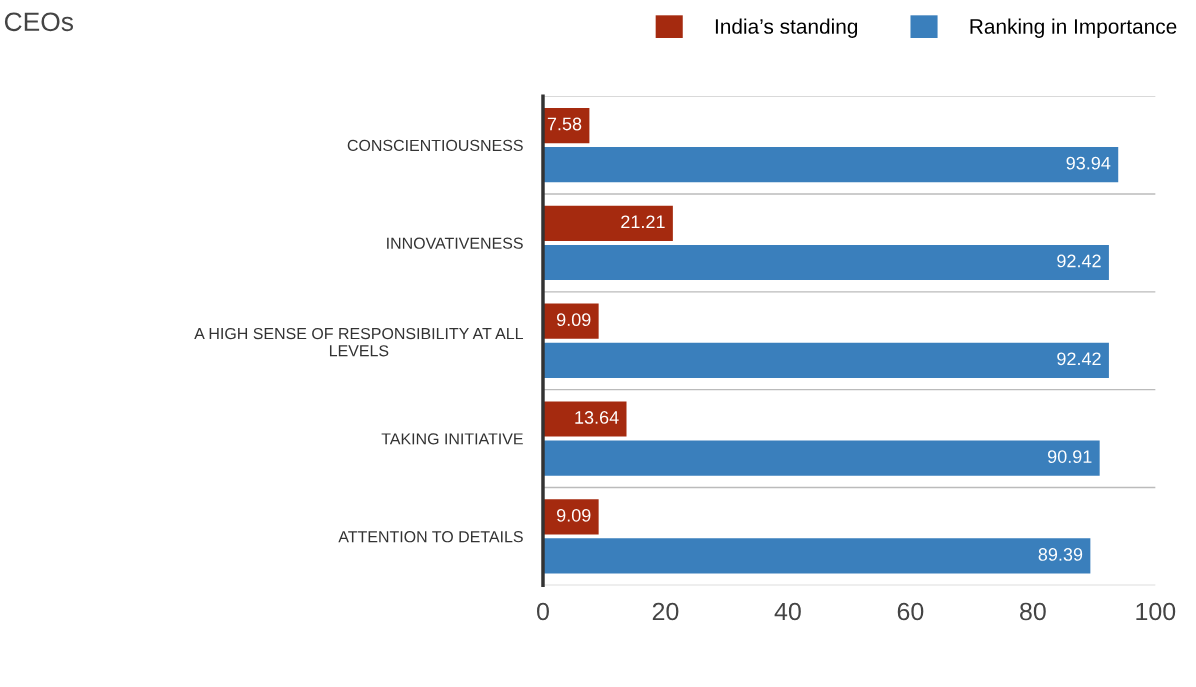  I want to click on x-tick-label: 20, so click(665, 611).